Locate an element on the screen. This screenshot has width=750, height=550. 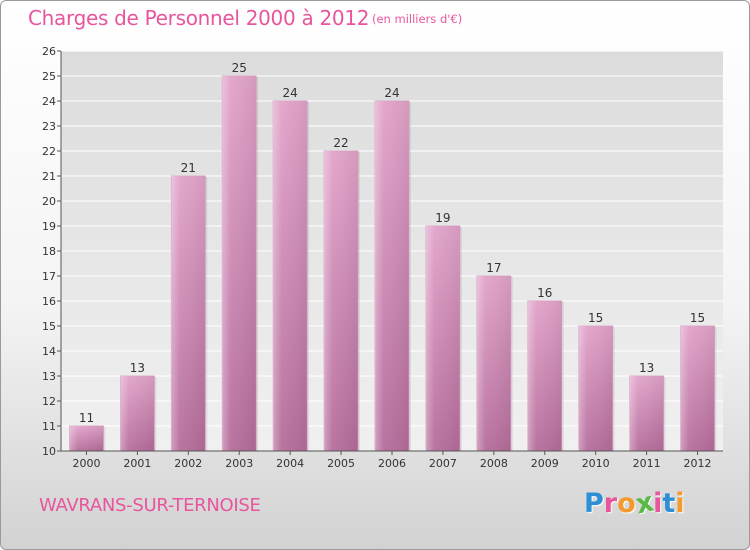
y-tick-label: 21 is located at coordinates (49, 176).